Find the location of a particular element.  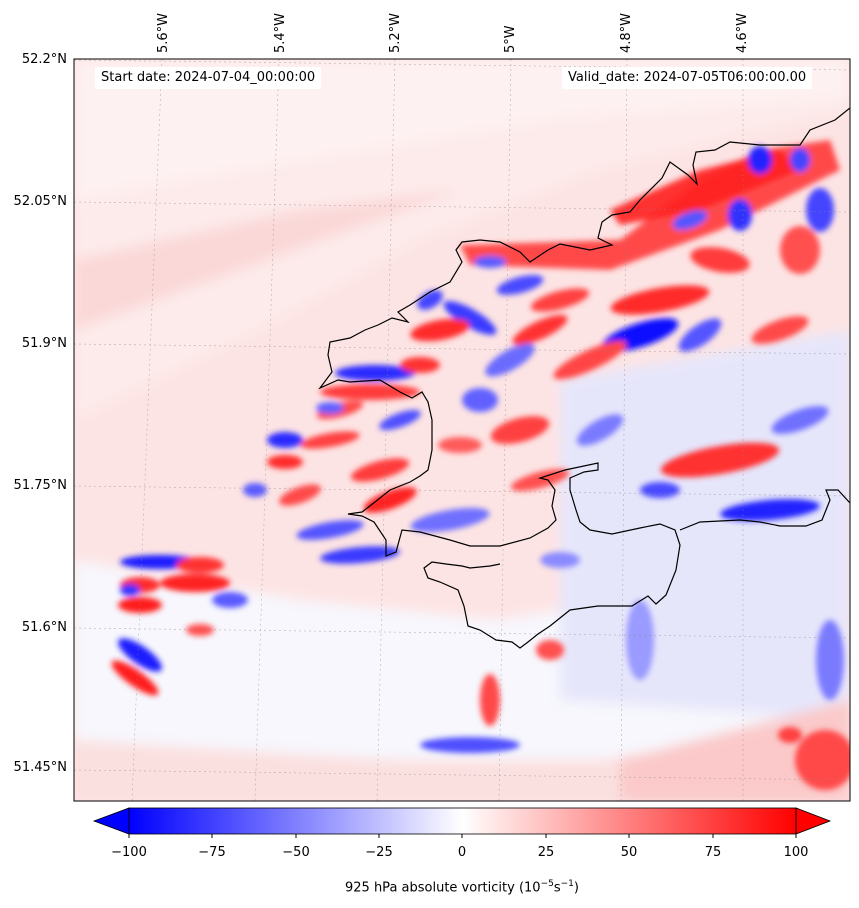

lat-tick-label: 51.45°N is located at coordinates (40, 767).